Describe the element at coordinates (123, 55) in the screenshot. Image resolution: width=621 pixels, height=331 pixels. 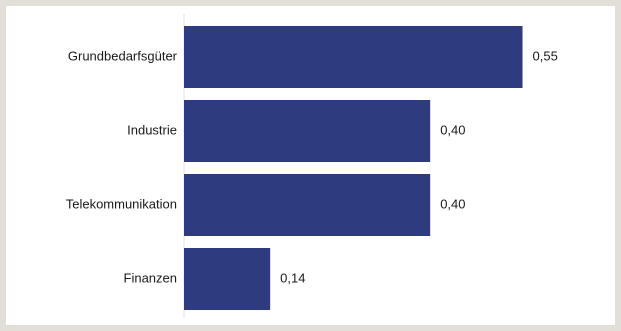
I see `category-label-0: Grundbedarfsgüter` at that location.